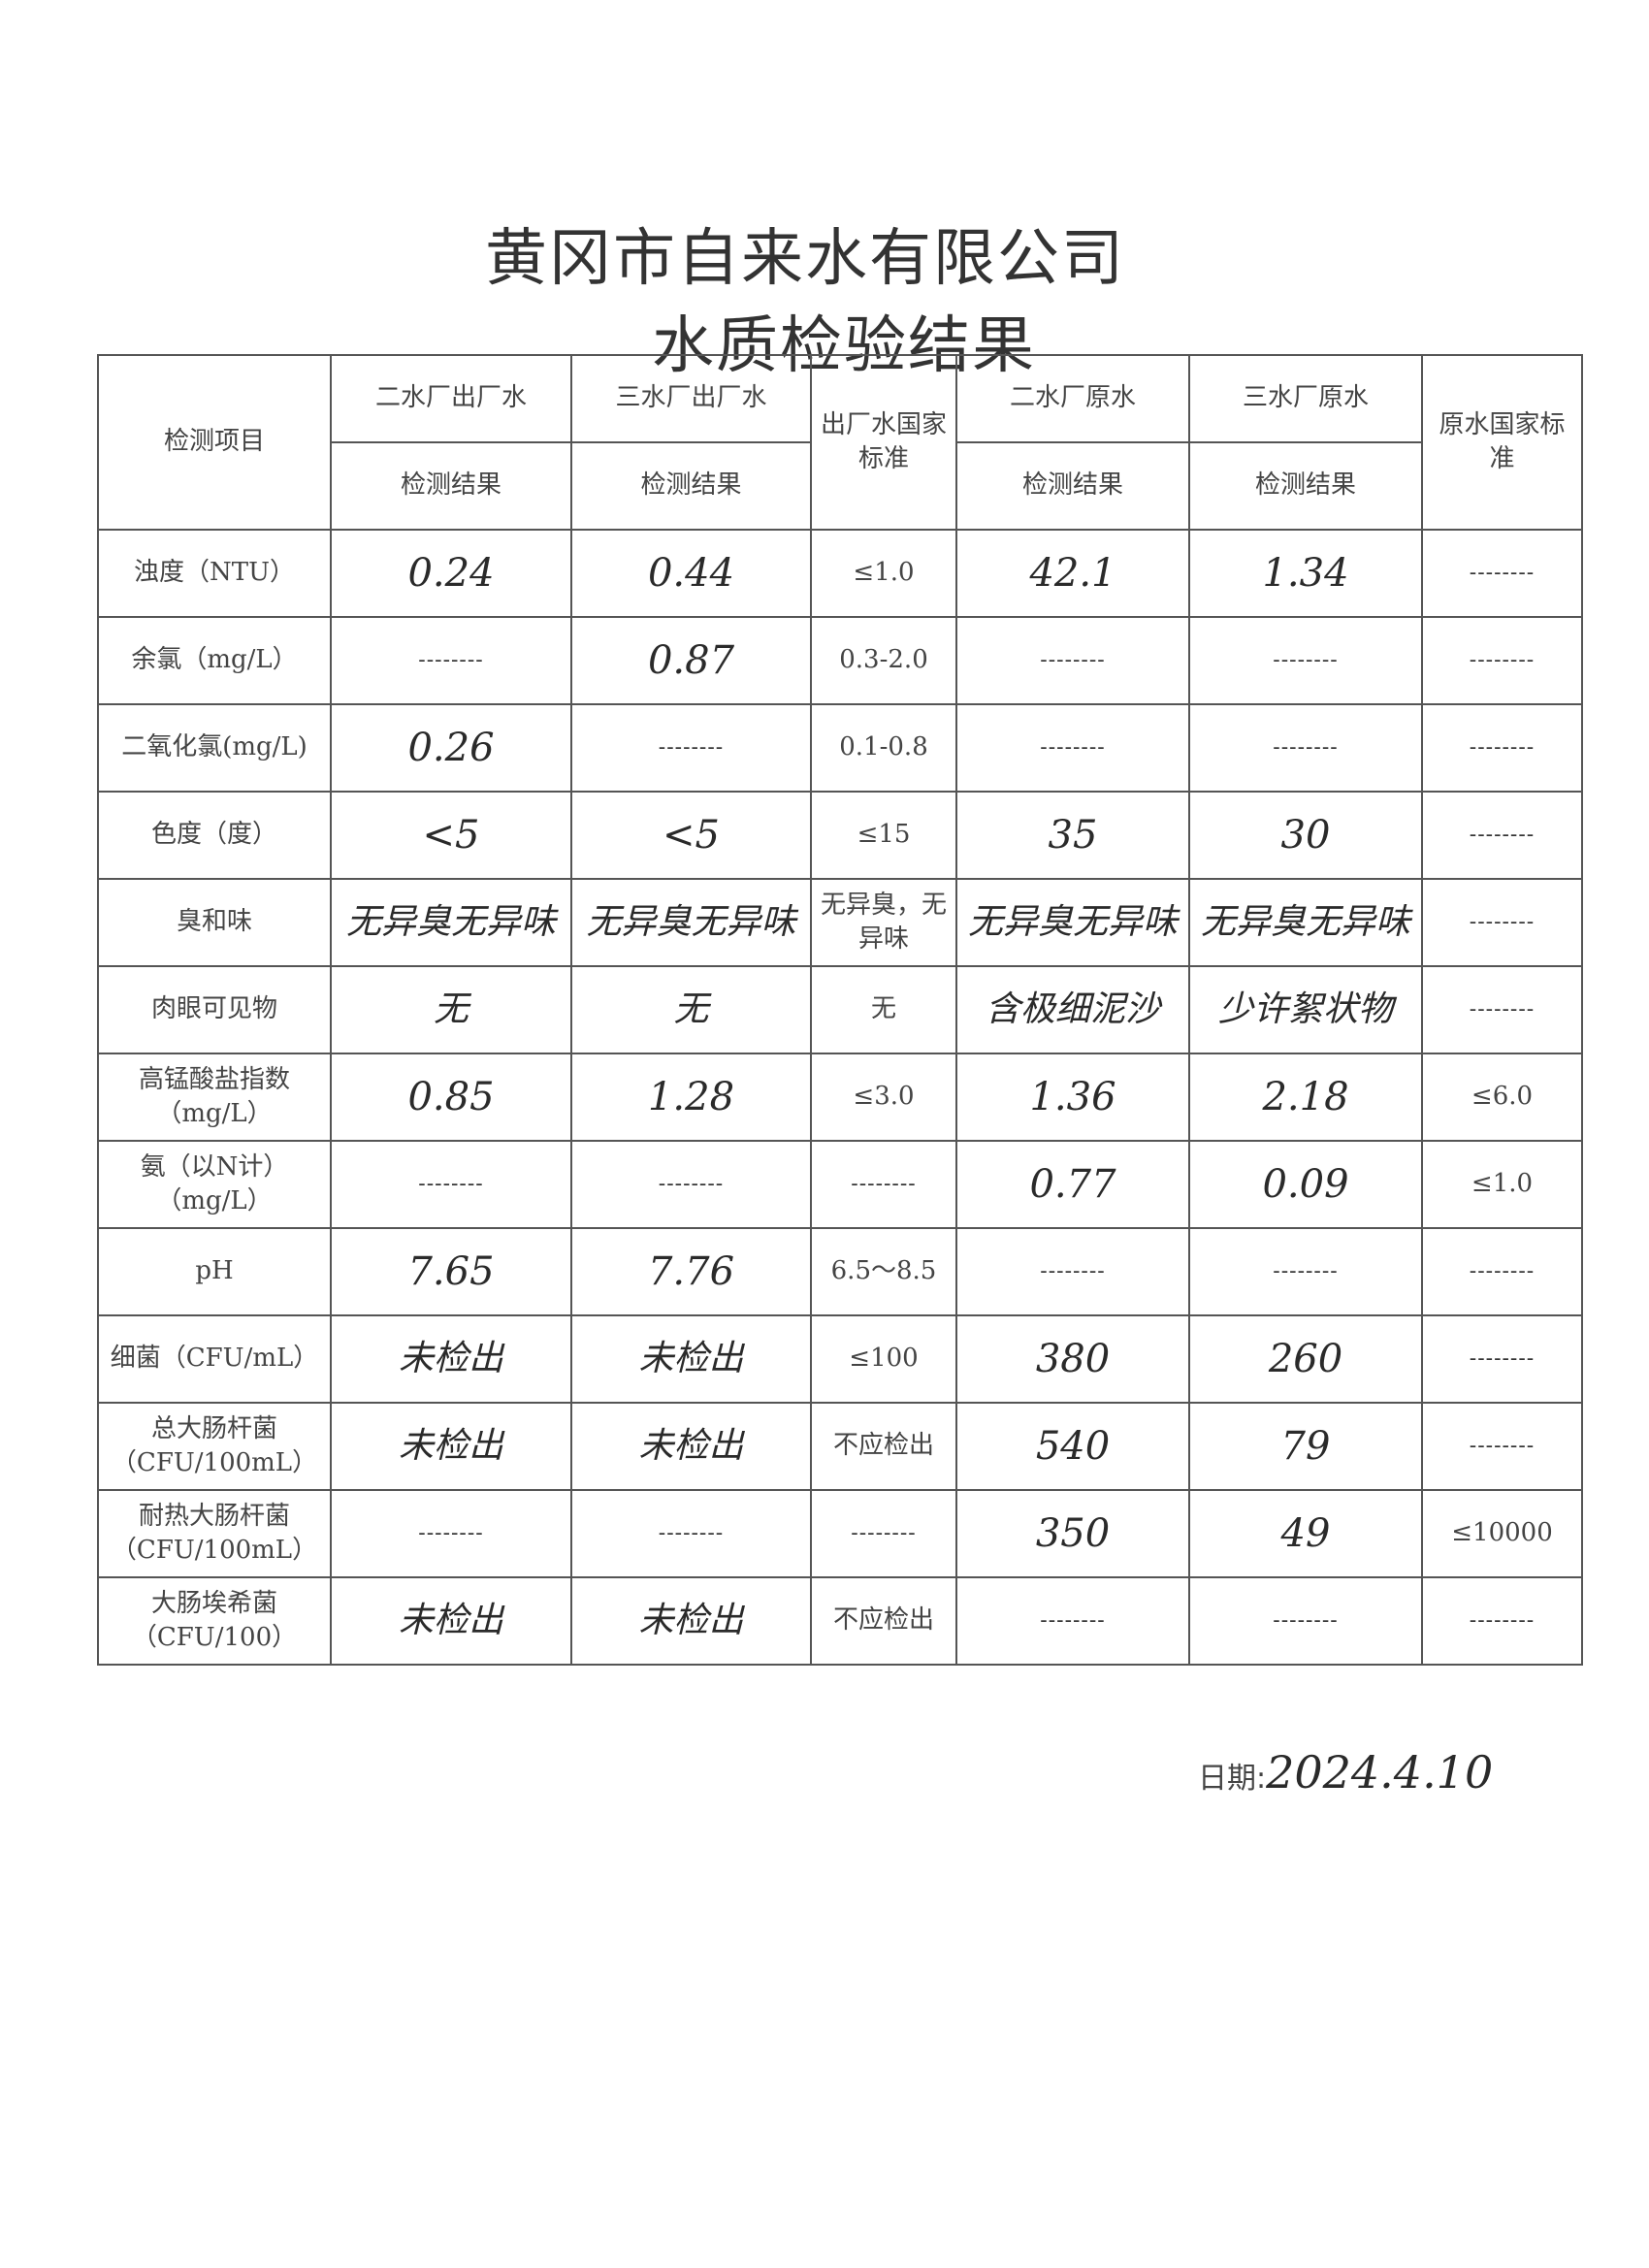 The height and width of the screenshot is (2268, 1649). I want to click on value-cell-c5: 无异臭无异味, so click(1305, 922).